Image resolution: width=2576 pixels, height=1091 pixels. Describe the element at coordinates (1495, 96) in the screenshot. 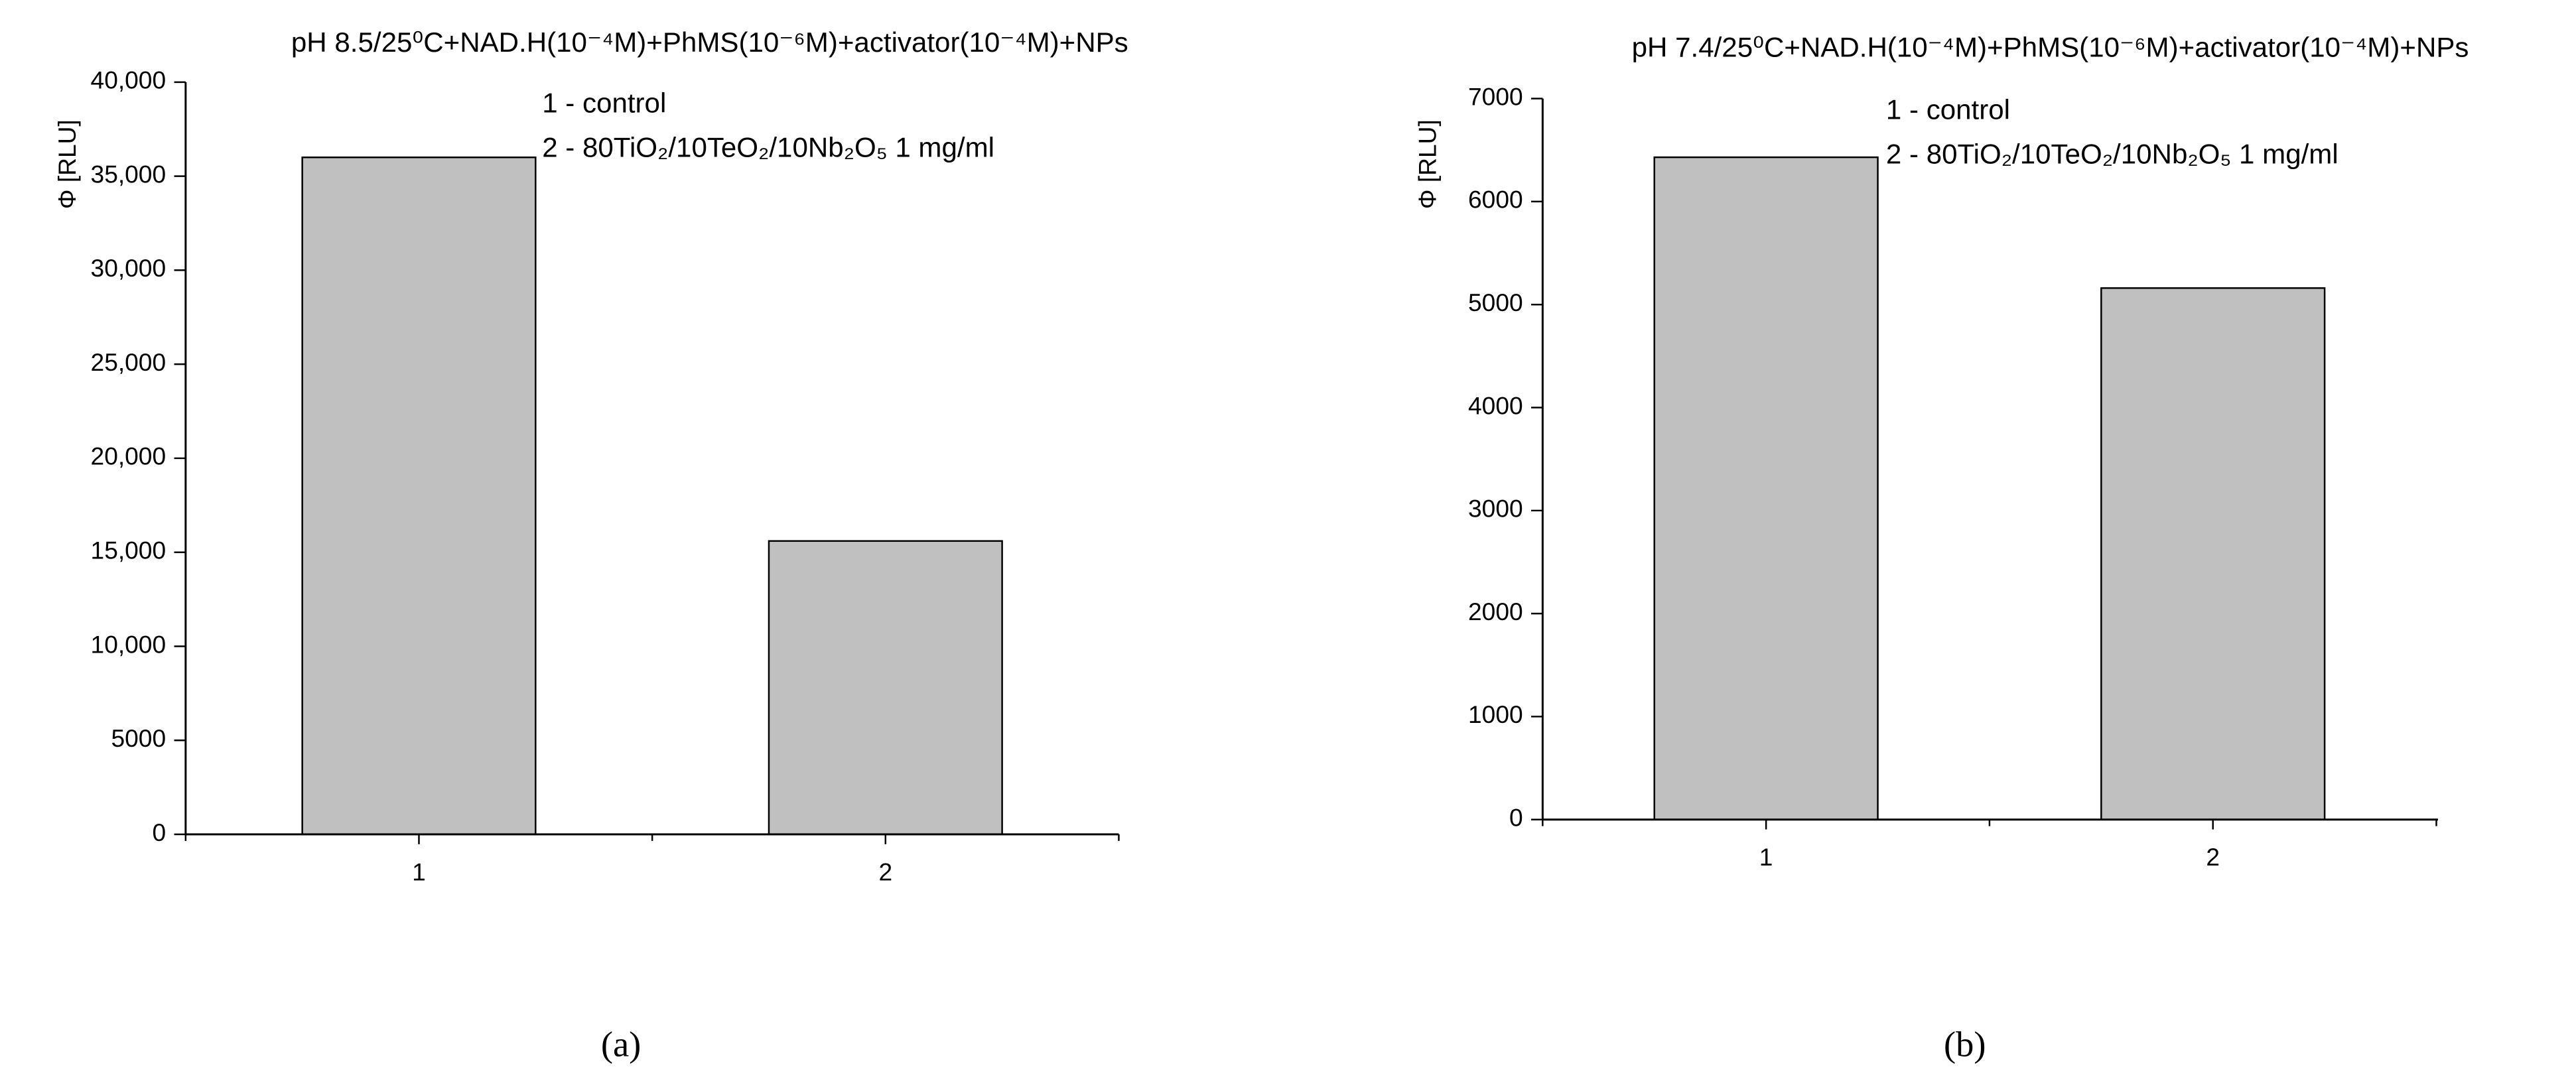

I see `y-tick-label: 7000` at that location.